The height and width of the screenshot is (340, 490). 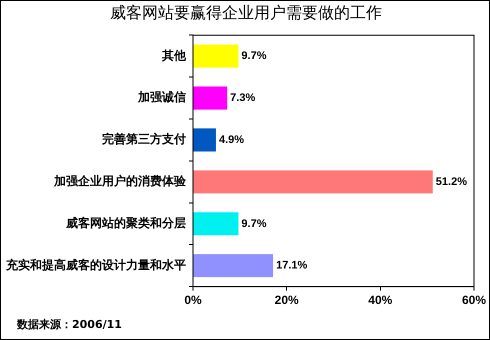 What do you see at coordinates (243, 98) in the screenshot?
I see `data-label: 7.3%` at bounding box center [243, 98].